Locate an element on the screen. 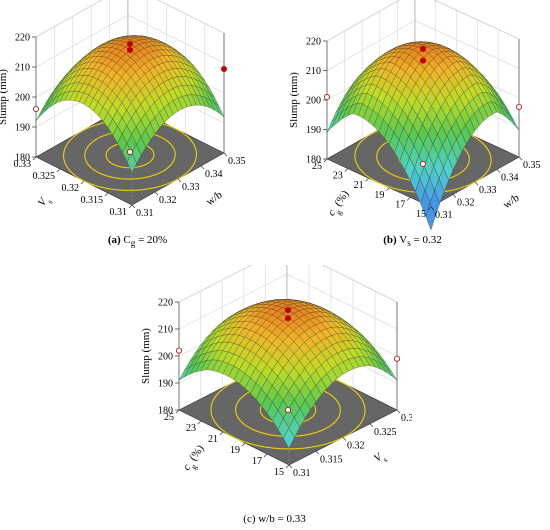 The height and width of the screenshot is (530, 550). right-axis-label: w/b is located at coordinates (511, 202).